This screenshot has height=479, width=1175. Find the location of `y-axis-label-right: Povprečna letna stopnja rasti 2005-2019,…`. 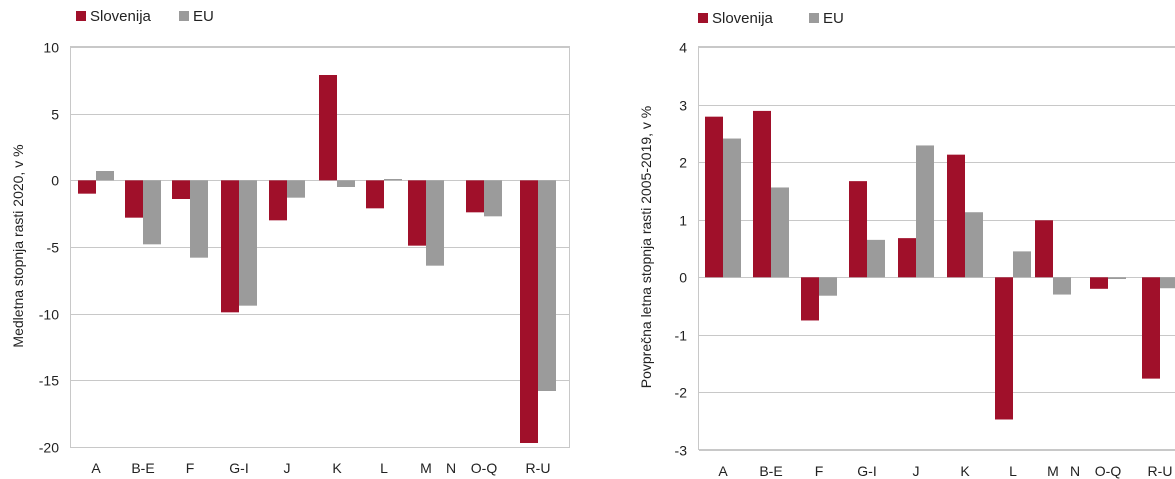

y-axis-label-right: Povprečna letna stopnja rasti 2005-2019,… is located at coordinates (646, 247).